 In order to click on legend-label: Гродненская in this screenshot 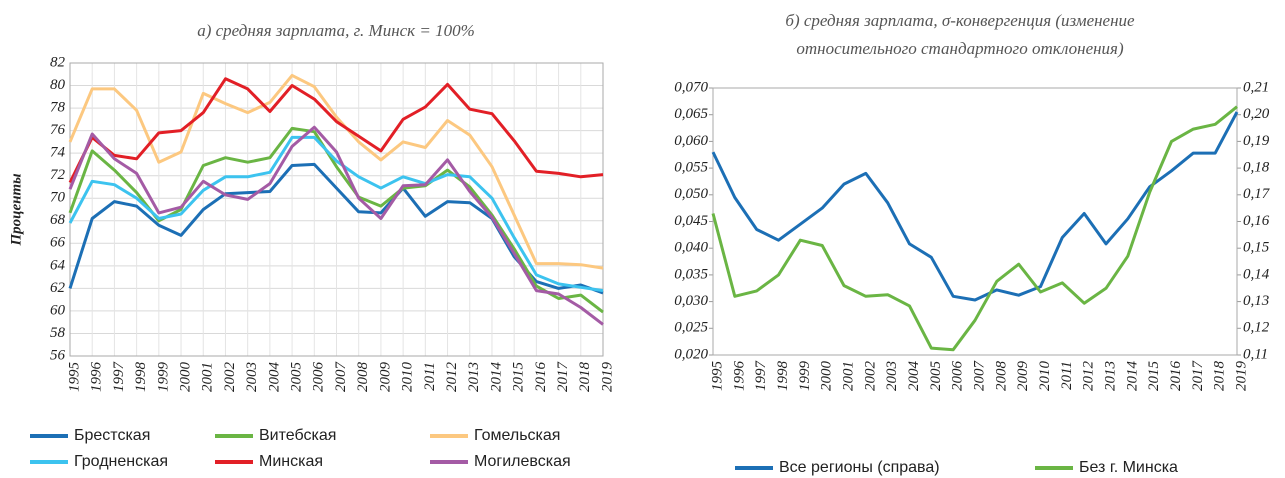, I will do `click(121, 461)`.